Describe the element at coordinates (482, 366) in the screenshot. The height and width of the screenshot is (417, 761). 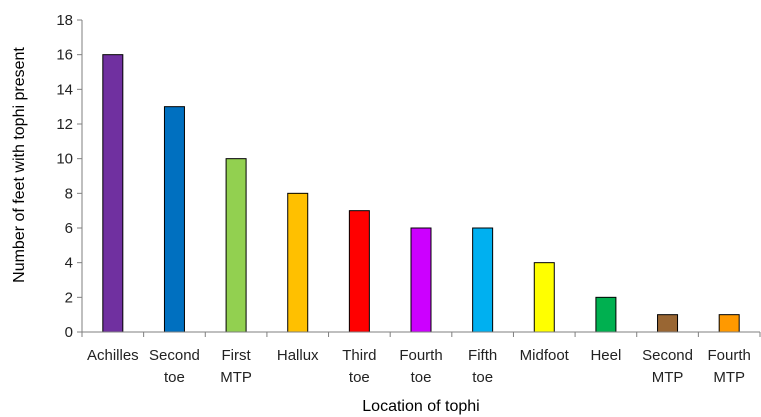
I see `x-tick-label: Fifth toe` at that location.